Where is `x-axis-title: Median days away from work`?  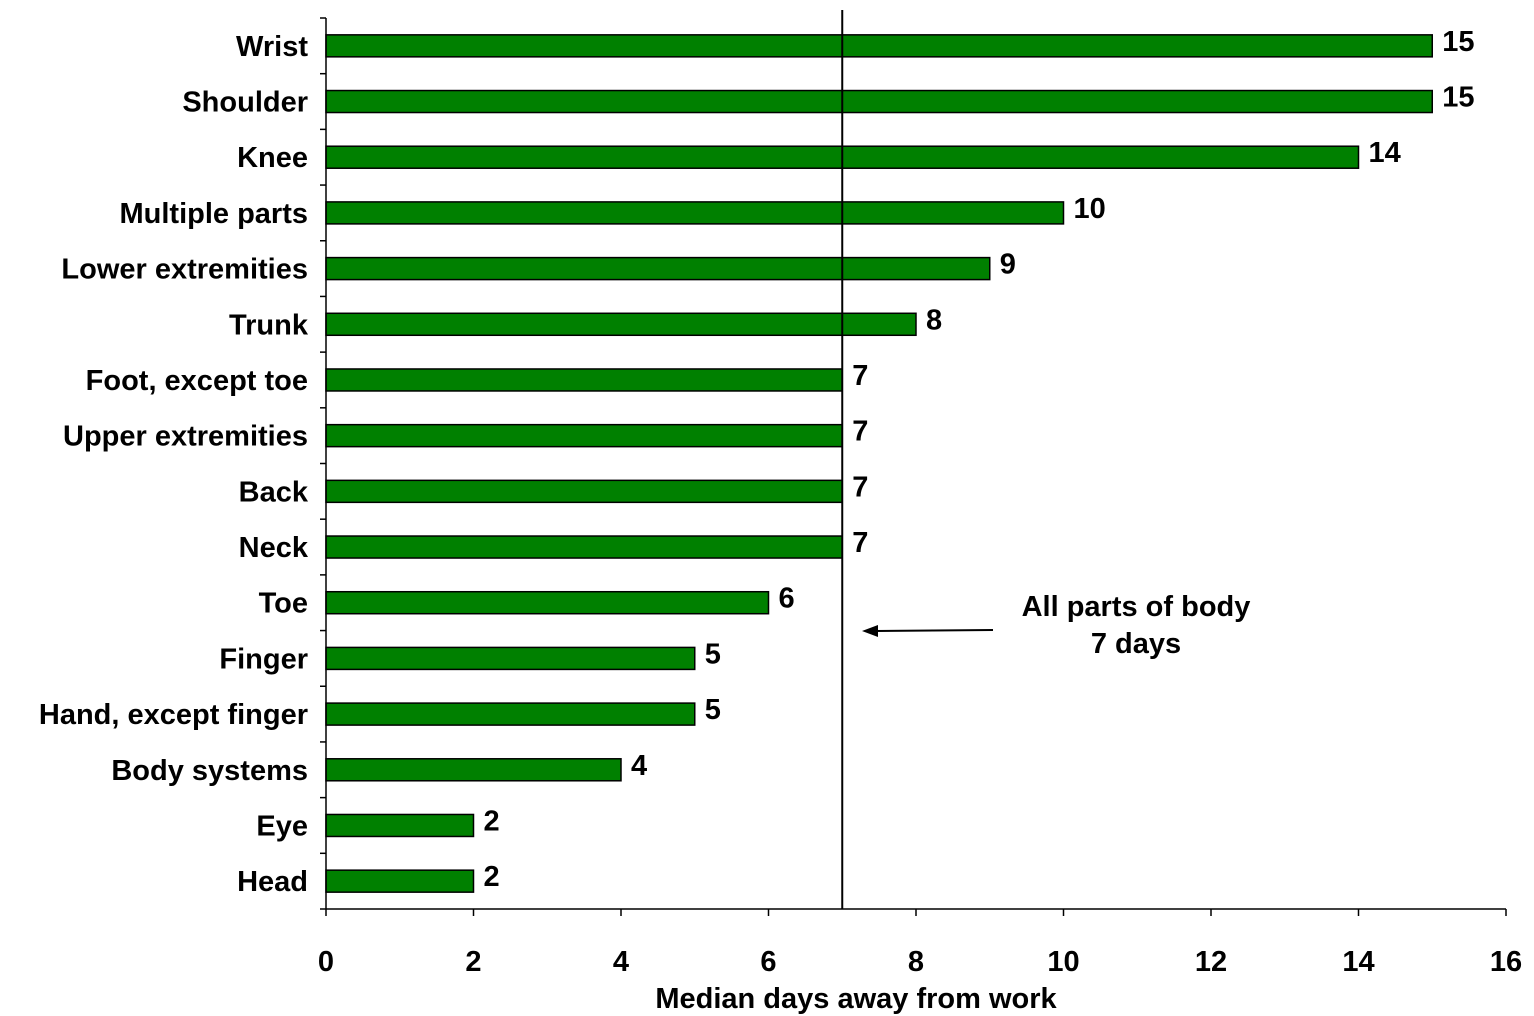 x-axis-title: Median days away from work is located at coordinates (856, 999).